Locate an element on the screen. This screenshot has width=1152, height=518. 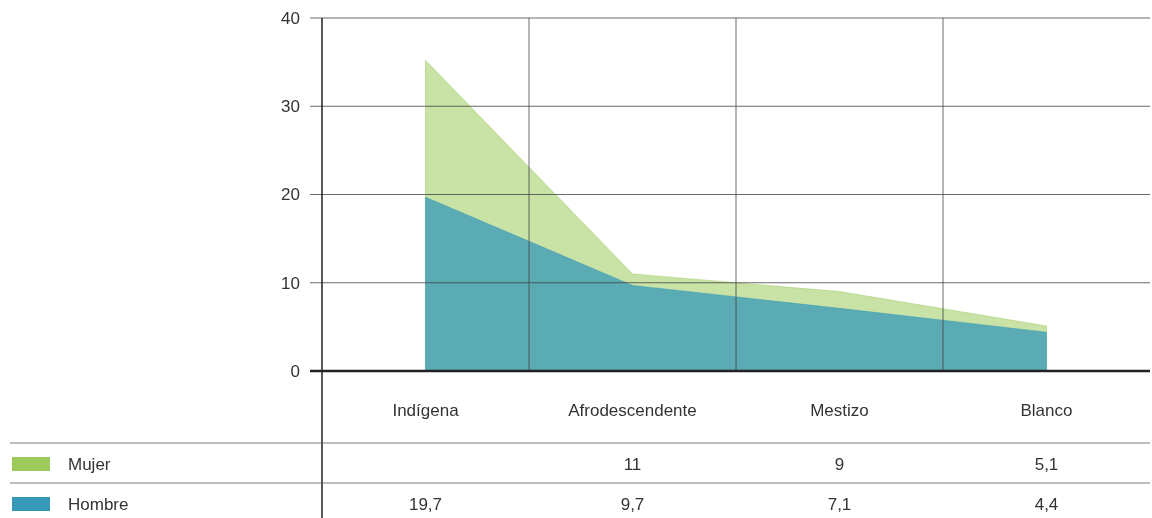
data-label: 4,4 is located at coordinates (1046, 504).